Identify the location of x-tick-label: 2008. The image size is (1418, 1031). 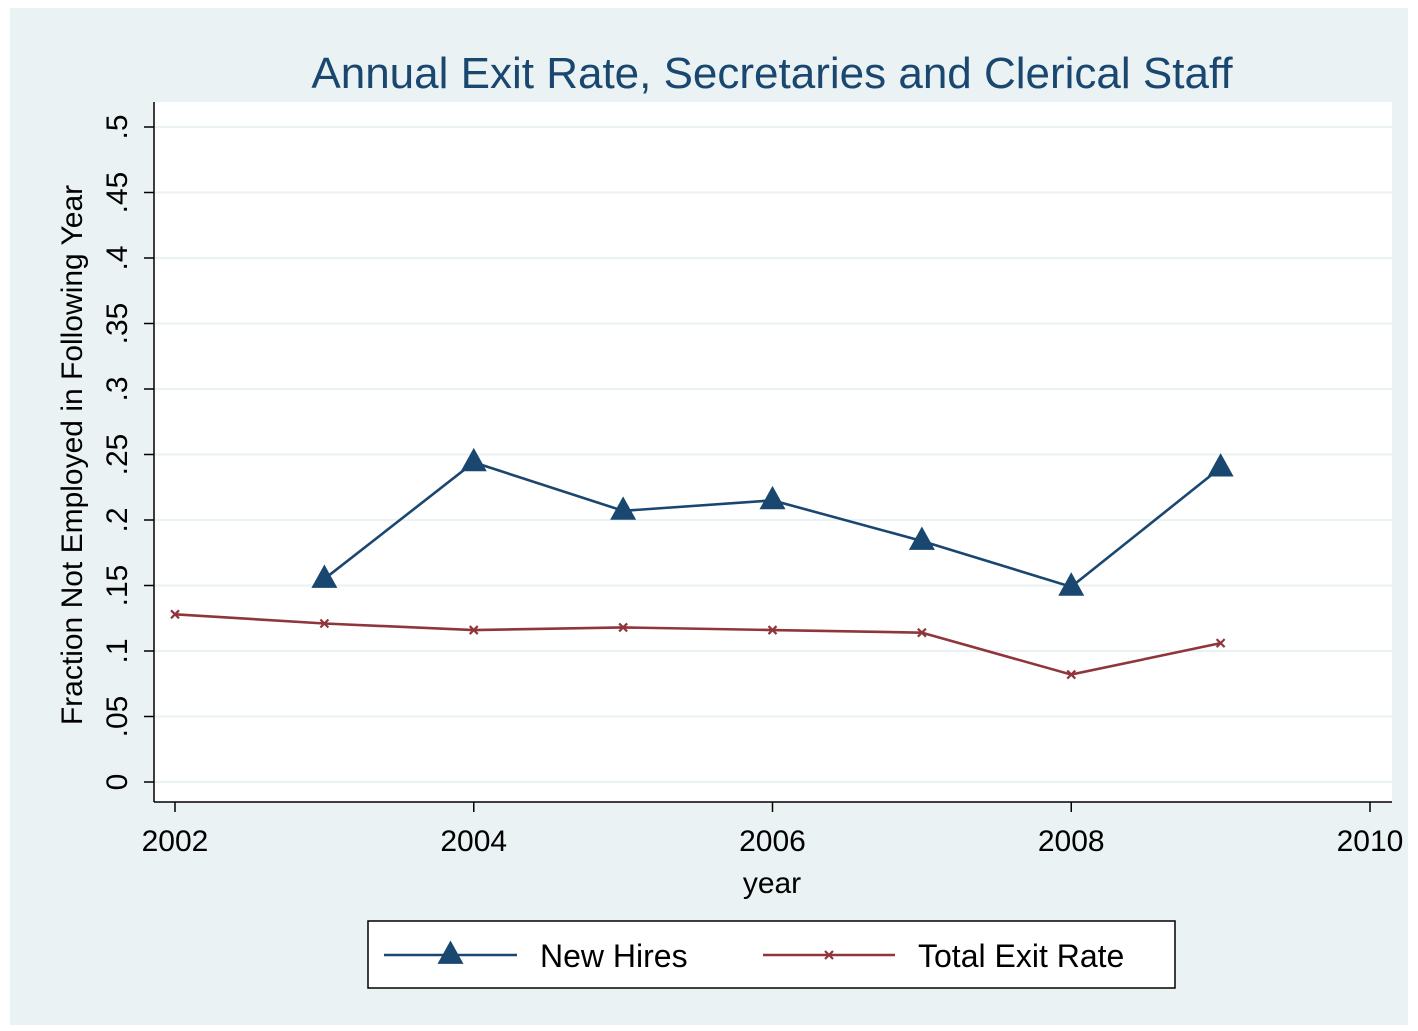
(1071, 841).